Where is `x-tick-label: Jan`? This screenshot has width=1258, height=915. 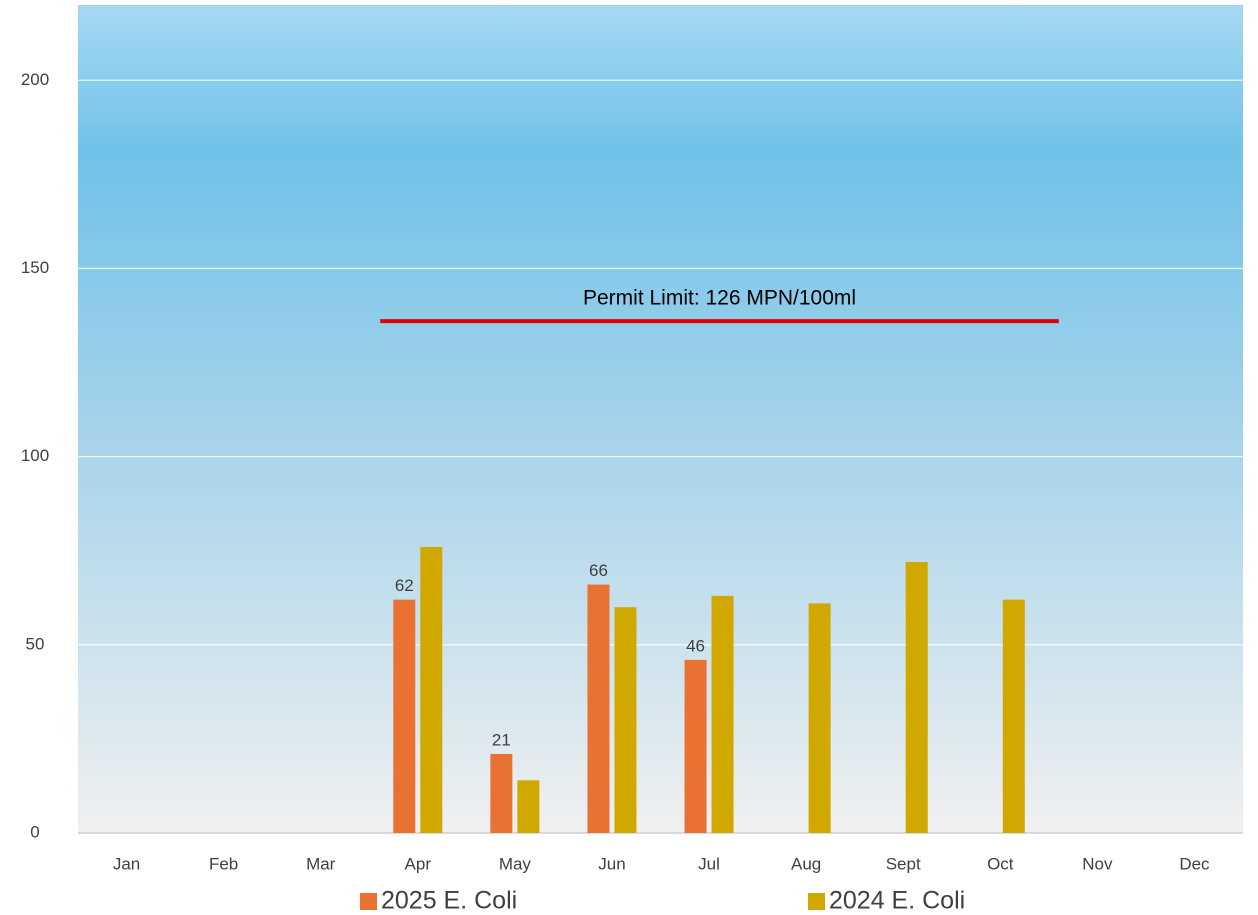 x-tick-label: Jan is located at coordinates (126, 863).